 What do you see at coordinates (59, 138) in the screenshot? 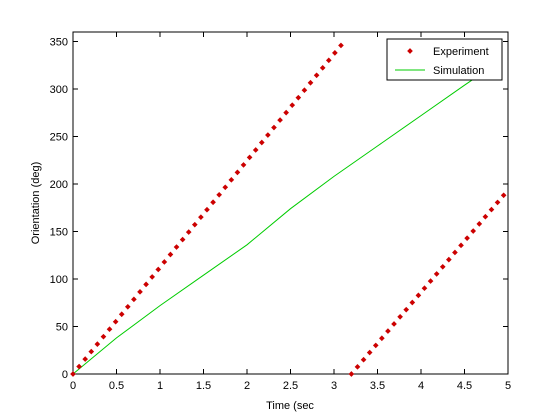
I see `y-tick-label: 250` at bounding box center [59, 138].